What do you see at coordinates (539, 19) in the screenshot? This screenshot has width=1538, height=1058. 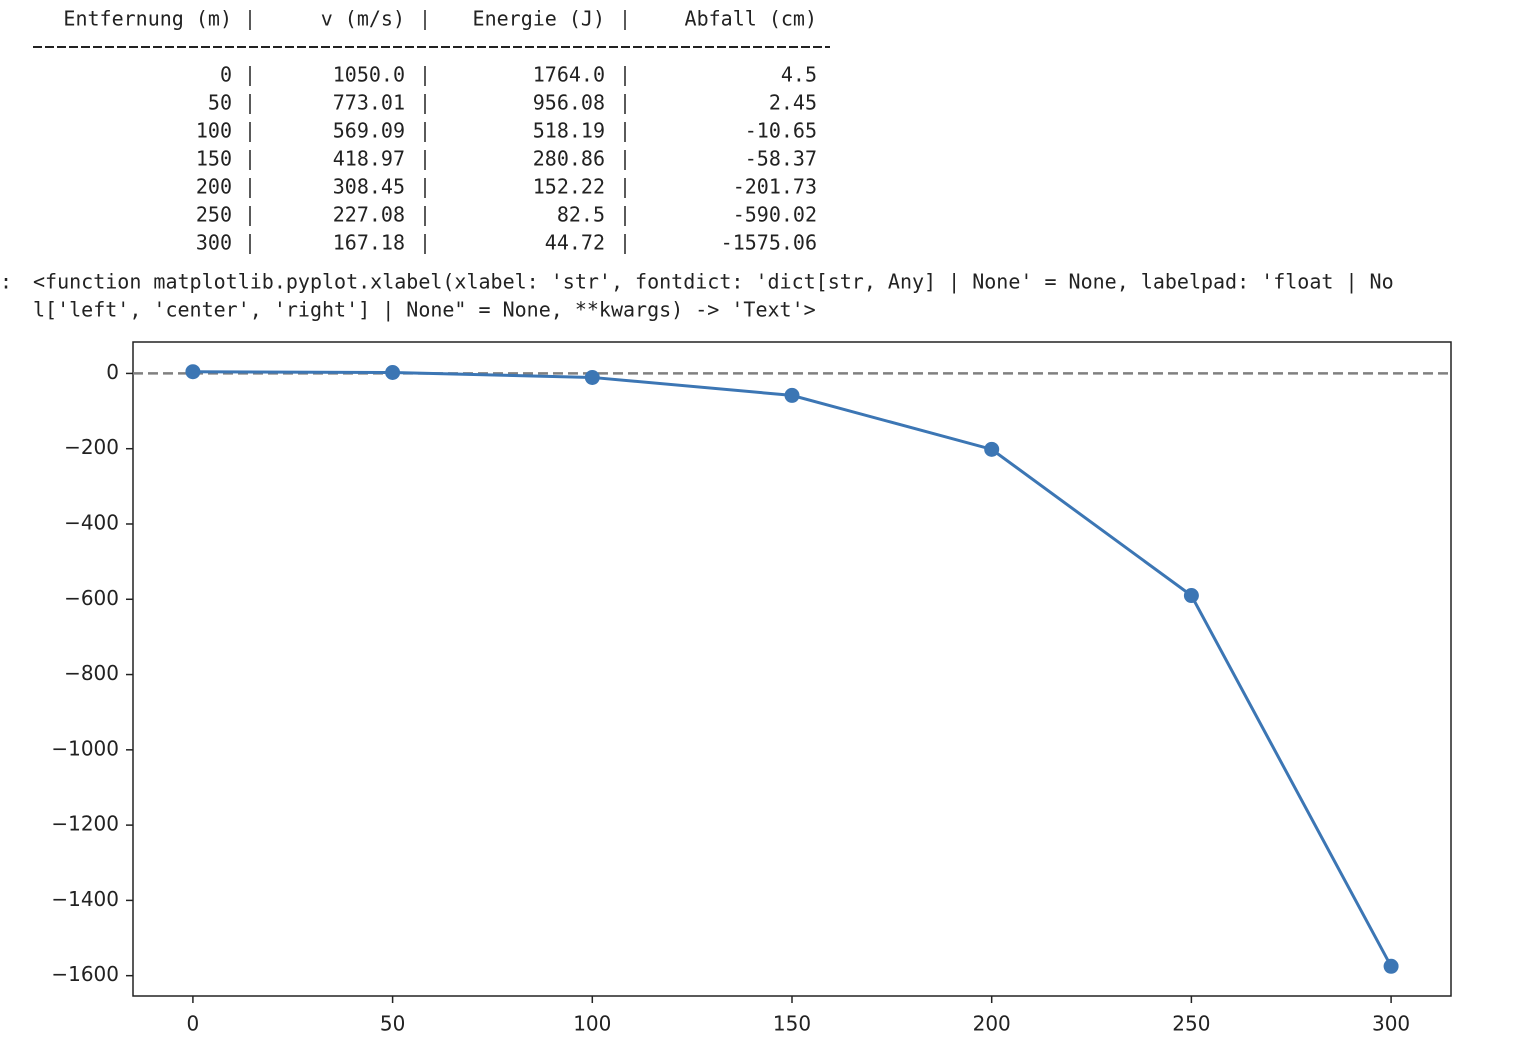 I see `column-header: Energie (J)` at bounding box center [539, 19].